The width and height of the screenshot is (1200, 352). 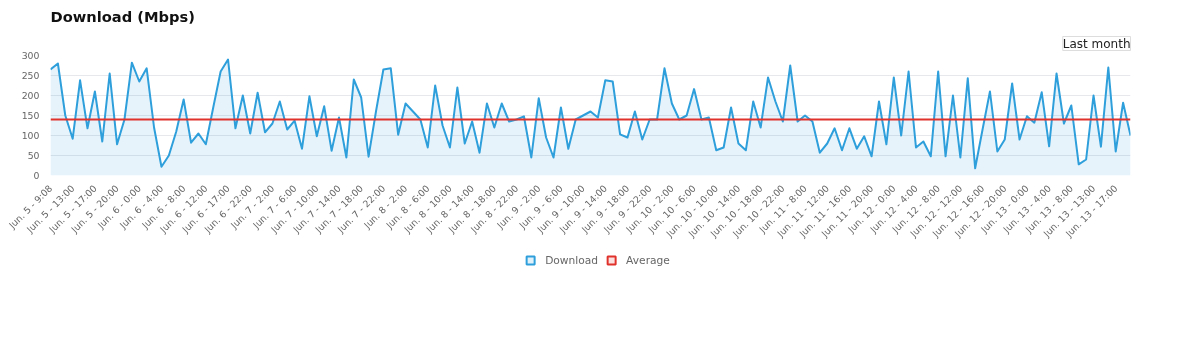 What do you see at coordinates (33, 155) in the screenshot?
I see `y-tick-label: 50` at bounding box center [33, 155].